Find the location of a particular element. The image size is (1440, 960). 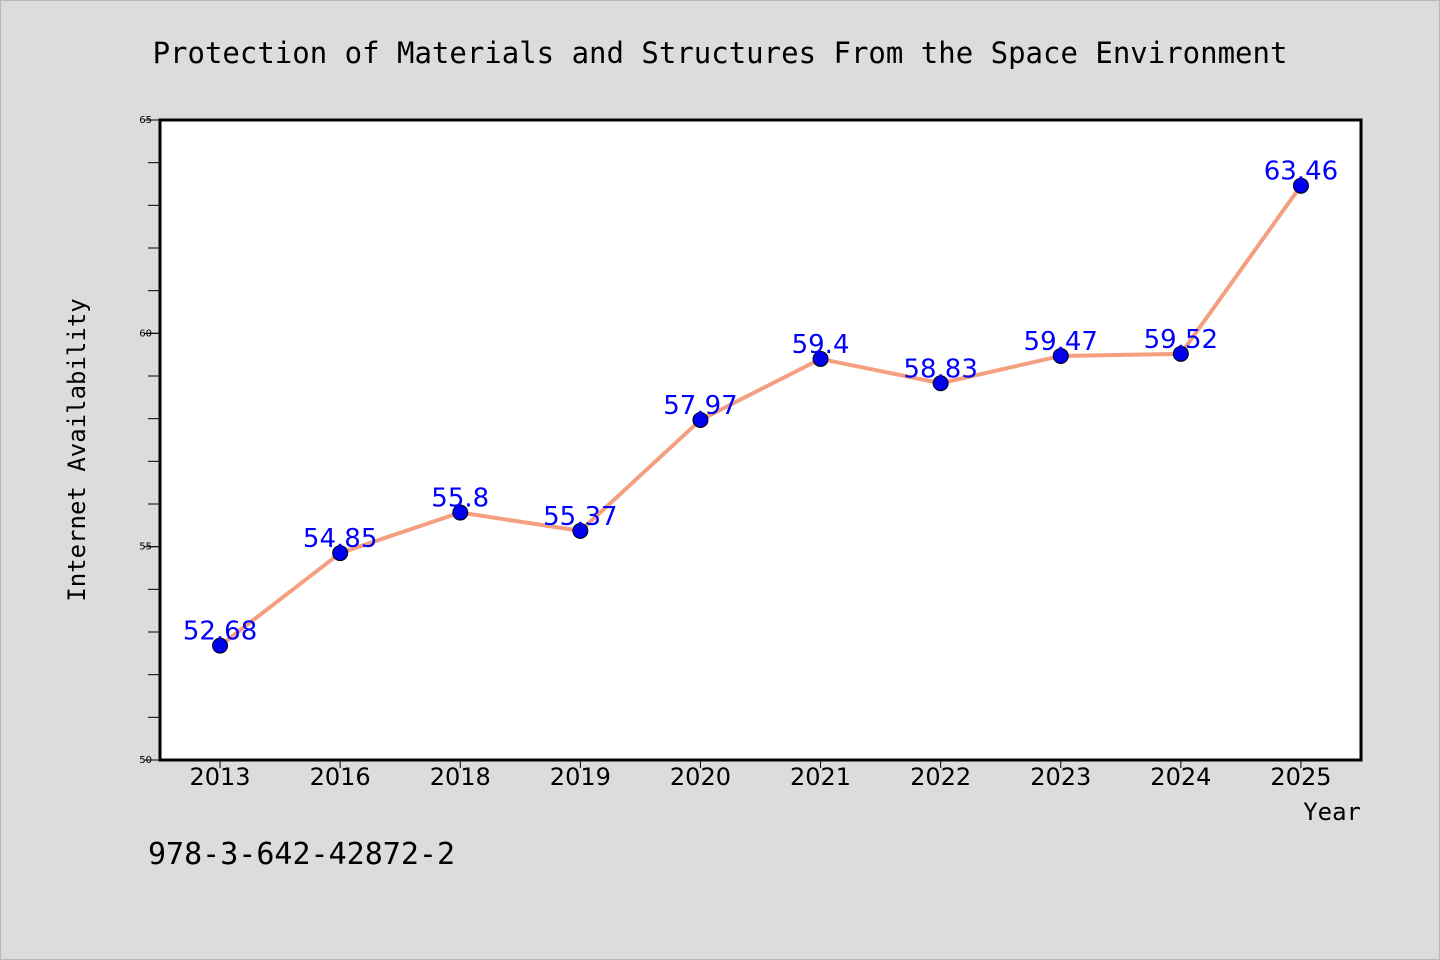

data-label: 63.46 is located at coordinates (1301, 172).